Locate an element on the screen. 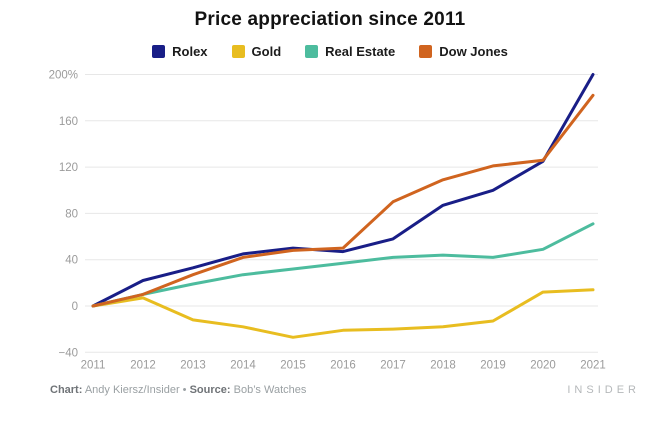 The width and height of the screenshot is (660, 423). legend-label-gold: Gold is located at coordinates (266, 51).